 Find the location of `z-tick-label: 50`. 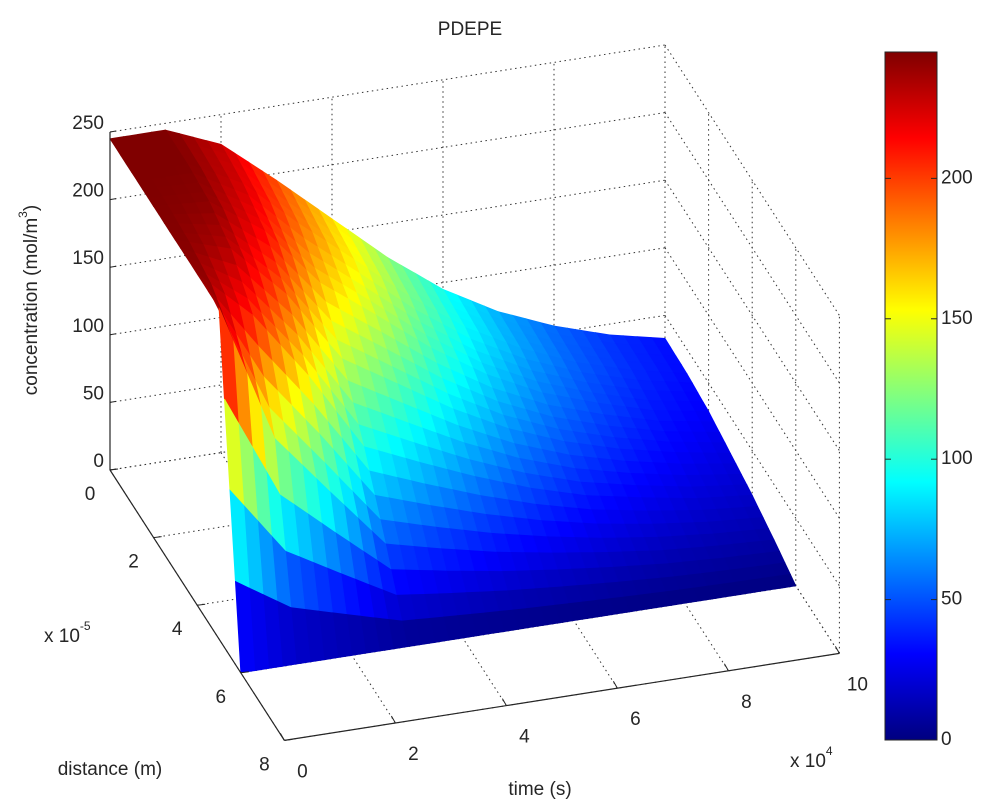

z-tick-label: 50 is located at coordinates (93, 393).